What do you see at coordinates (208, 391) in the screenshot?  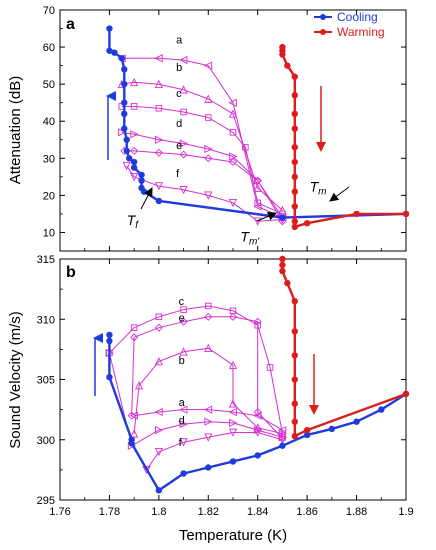 I see `series-line-b` at bounding box center [208, 391].